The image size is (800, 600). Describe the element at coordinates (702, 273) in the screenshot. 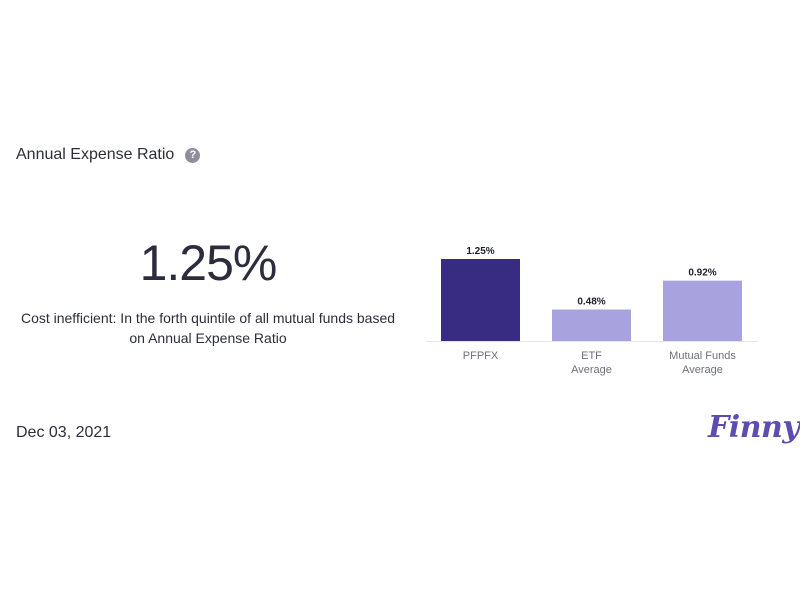

I see `bar-value-label-2: 0.92%` at that location.